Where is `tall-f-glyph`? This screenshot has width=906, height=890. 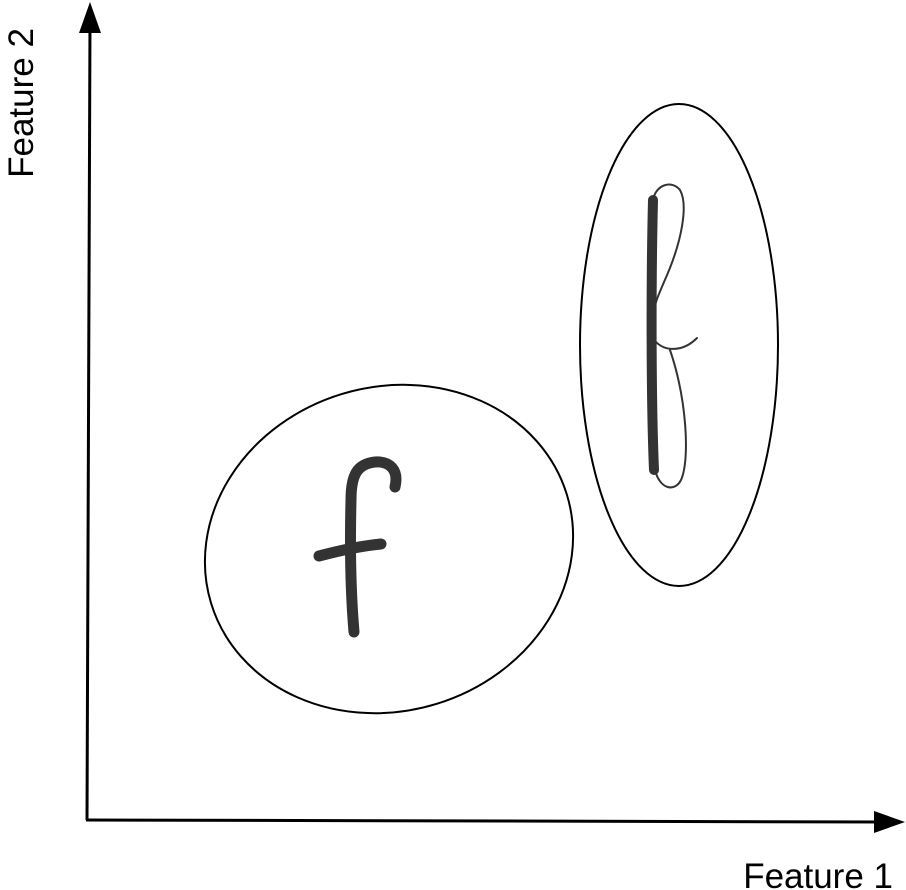
tall-f-glyph is located at coordinates (672, 336).